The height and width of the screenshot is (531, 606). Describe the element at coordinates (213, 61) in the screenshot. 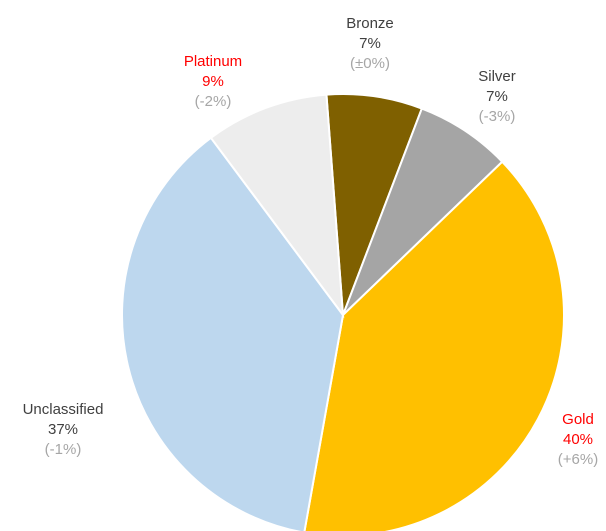

I see `slice-name: Platinum` at that location.